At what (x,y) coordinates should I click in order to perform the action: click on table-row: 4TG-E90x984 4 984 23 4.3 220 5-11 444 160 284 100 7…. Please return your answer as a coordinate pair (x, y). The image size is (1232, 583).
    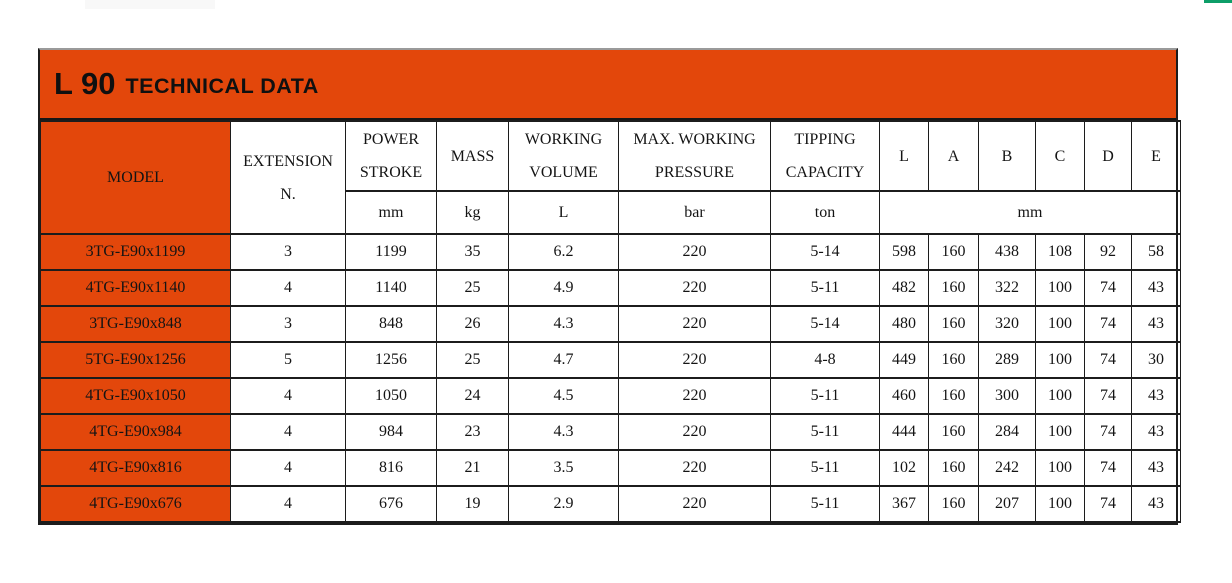
    Looking at the image, I should click on (610, 432).